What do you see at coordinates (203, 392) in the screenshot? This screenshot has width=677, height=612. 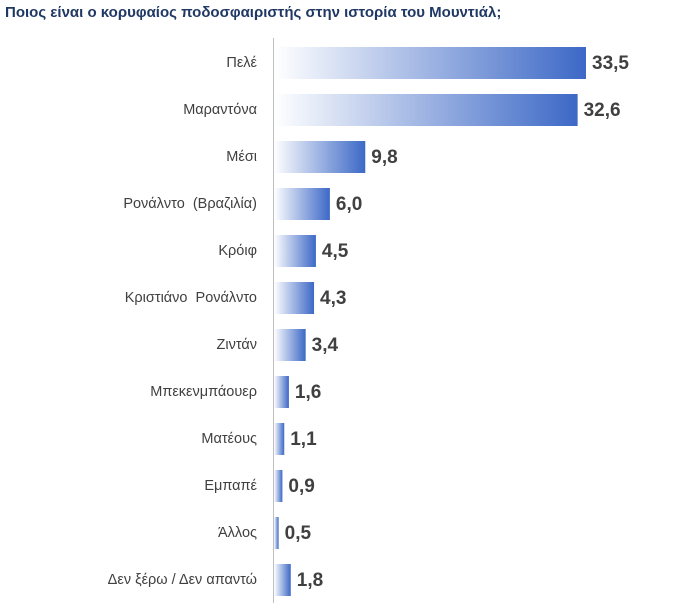 I see `category-label: Μπεκενμπάουερ` at bounding box center [203, 392].